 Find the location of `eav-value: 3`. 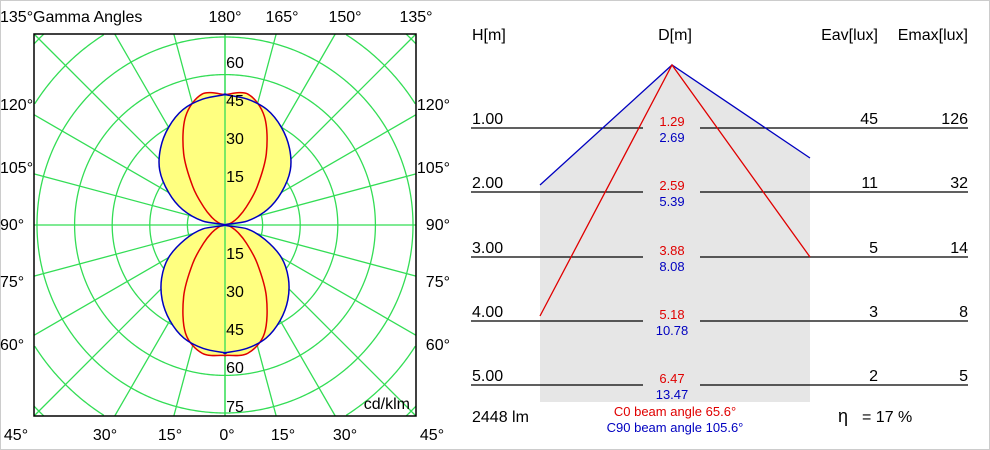

eav-value: 3 is located at coordinates (873, 312).